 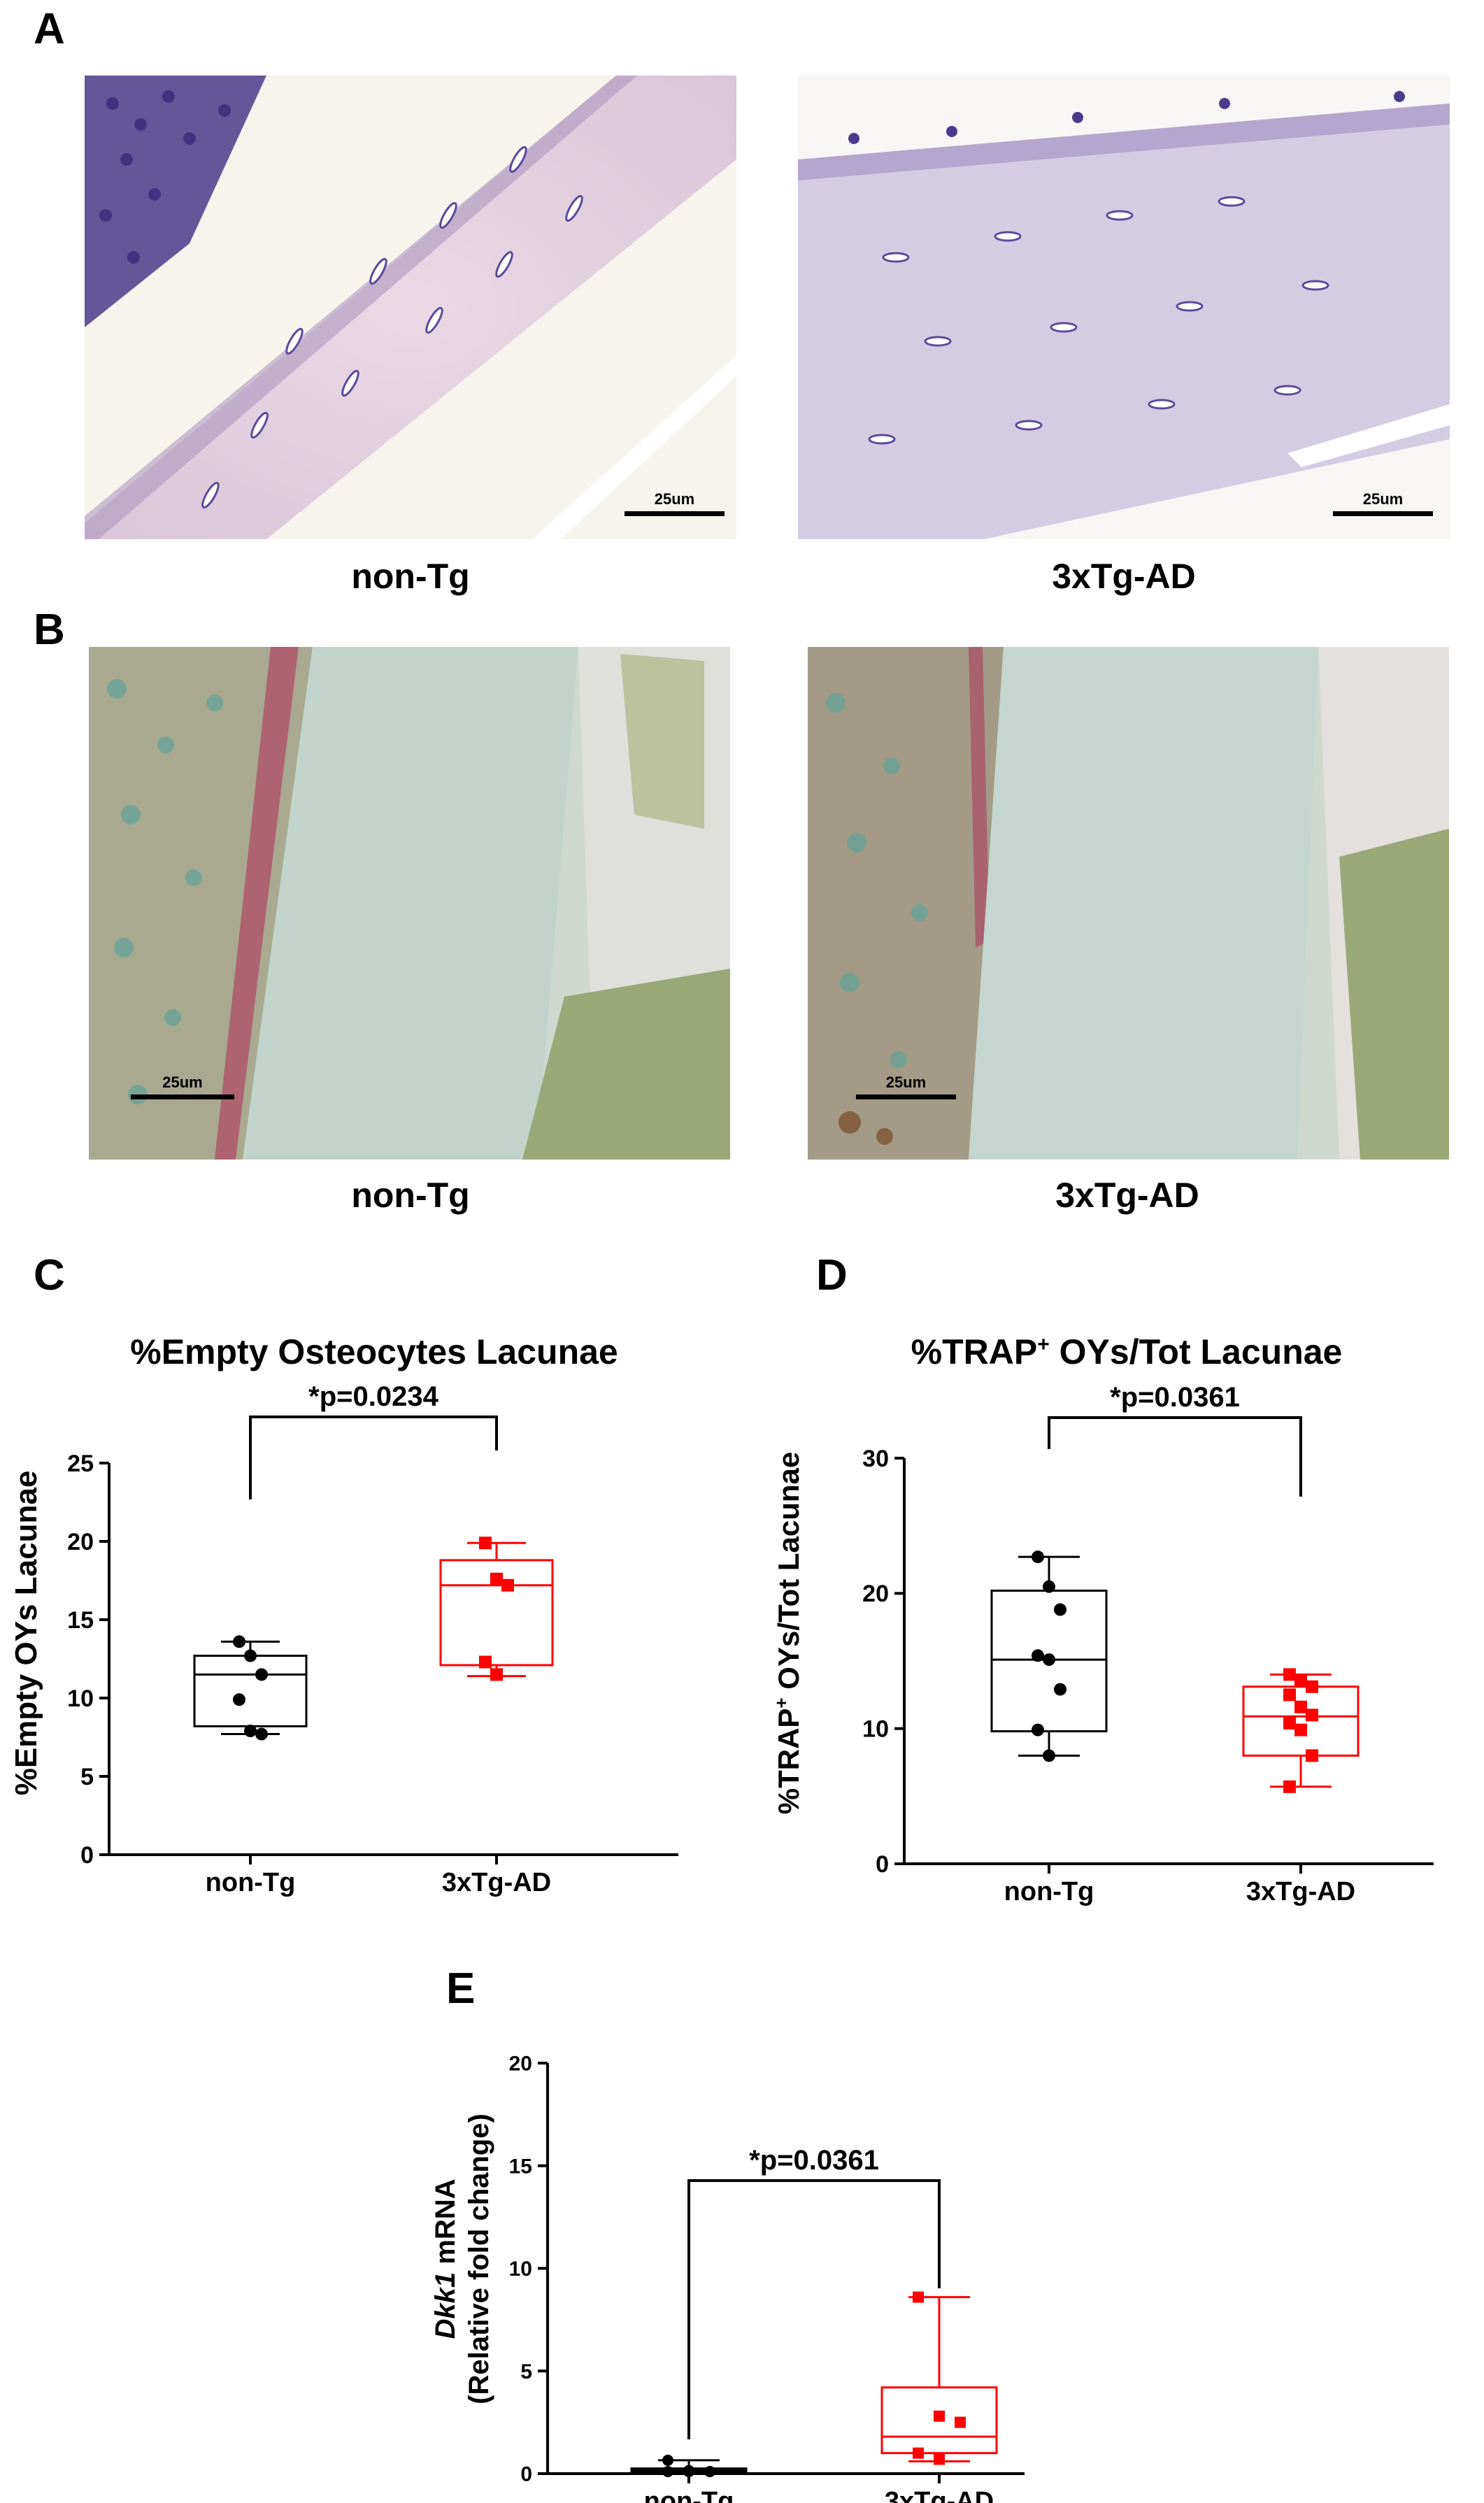 I want to click on caption-a-nontg: non-Tg, so click(x=411, y=576).